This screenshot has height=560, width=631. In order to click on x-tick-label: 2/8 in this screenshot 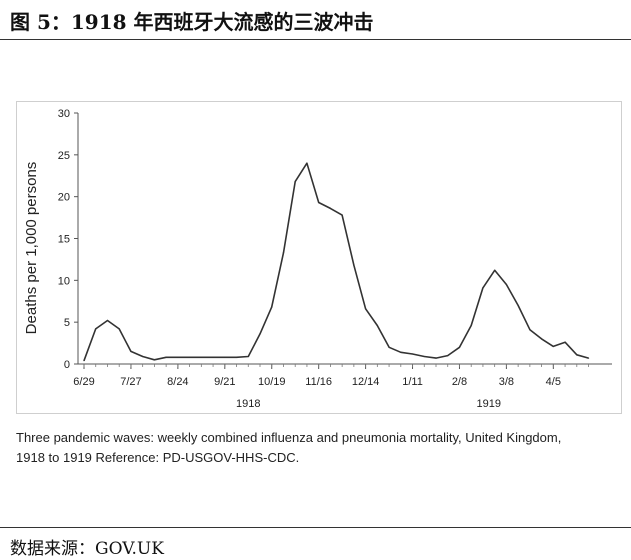, I will do `click(459, 382)`.